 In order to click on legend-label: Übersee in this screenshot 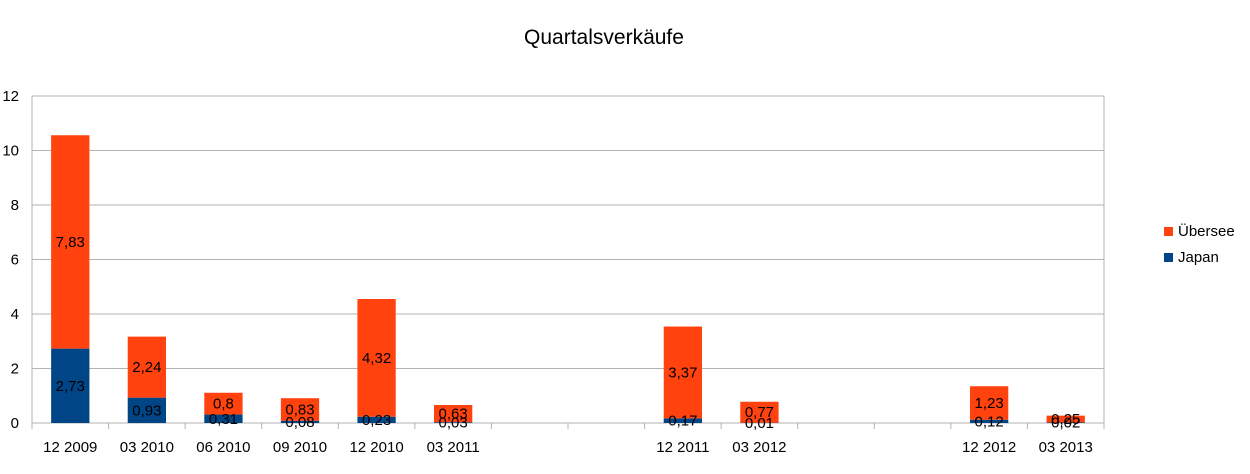, I will do `click(1206, 231)`.